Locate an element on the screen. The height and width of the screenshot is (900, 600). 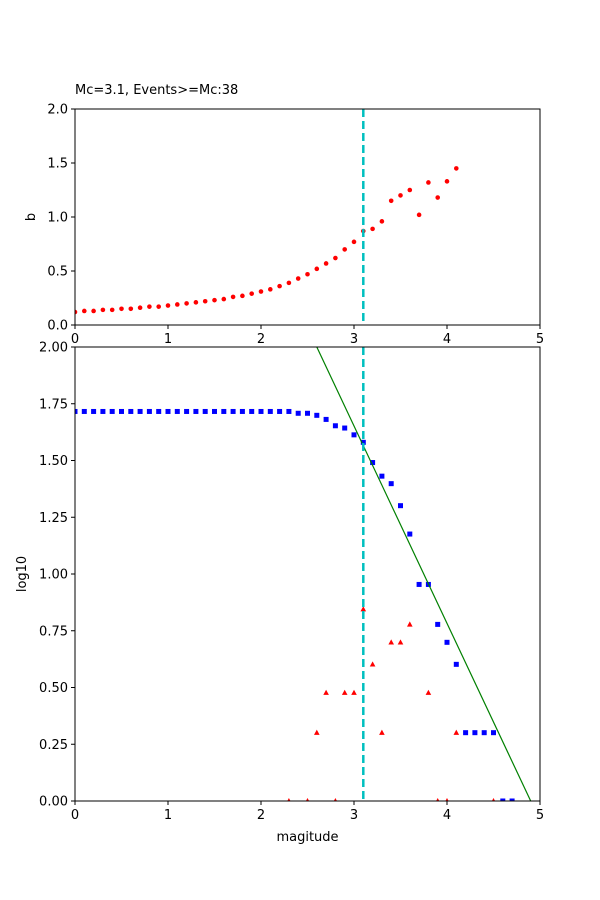
top-y-tick-label-2: 1.0 is located at coordinates (57, 218).